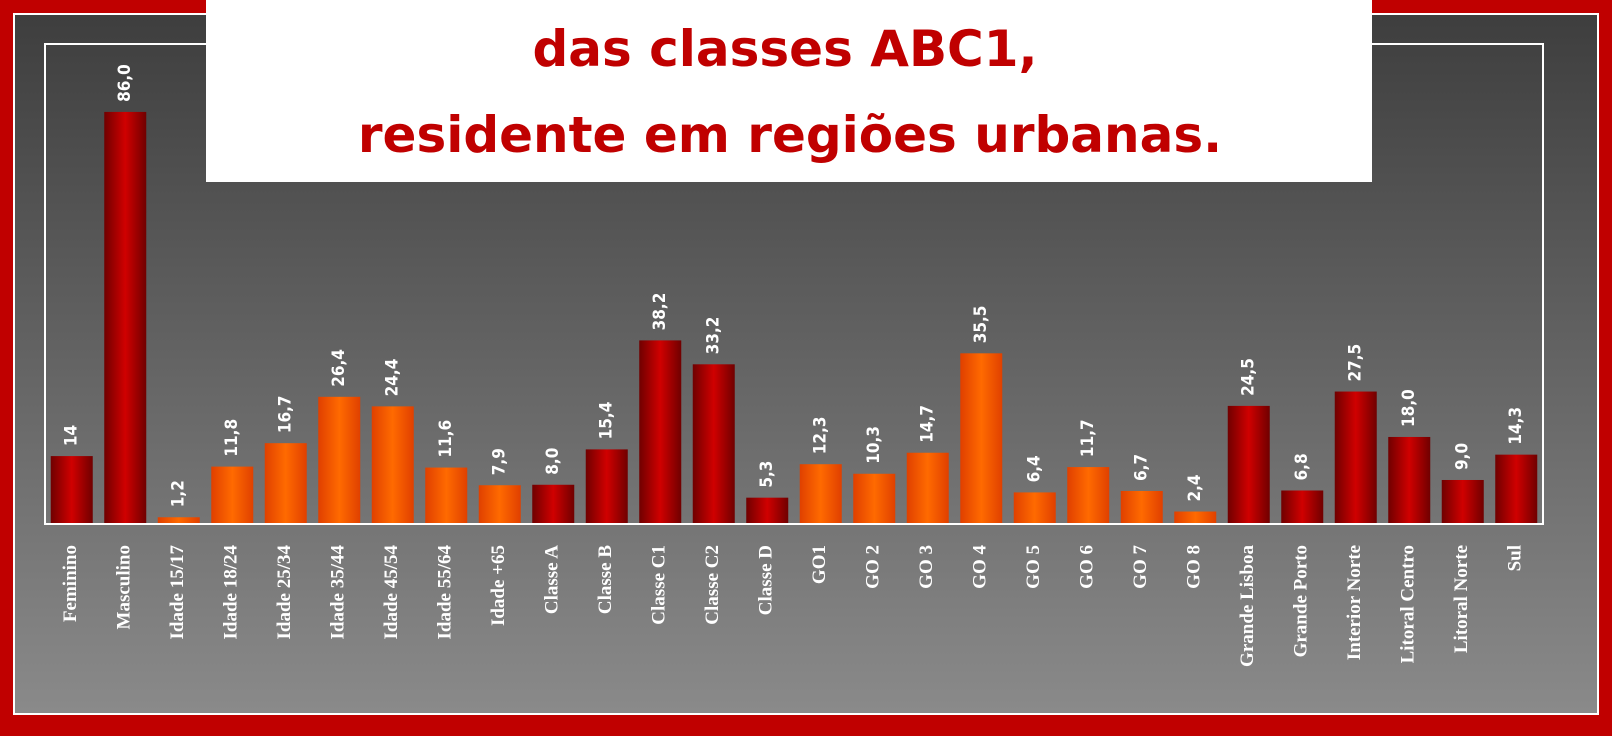  What do you see at coordinates (446, 439) in the screenshot?
I see `value-label: 11,6` at bounding box center [446, 439].